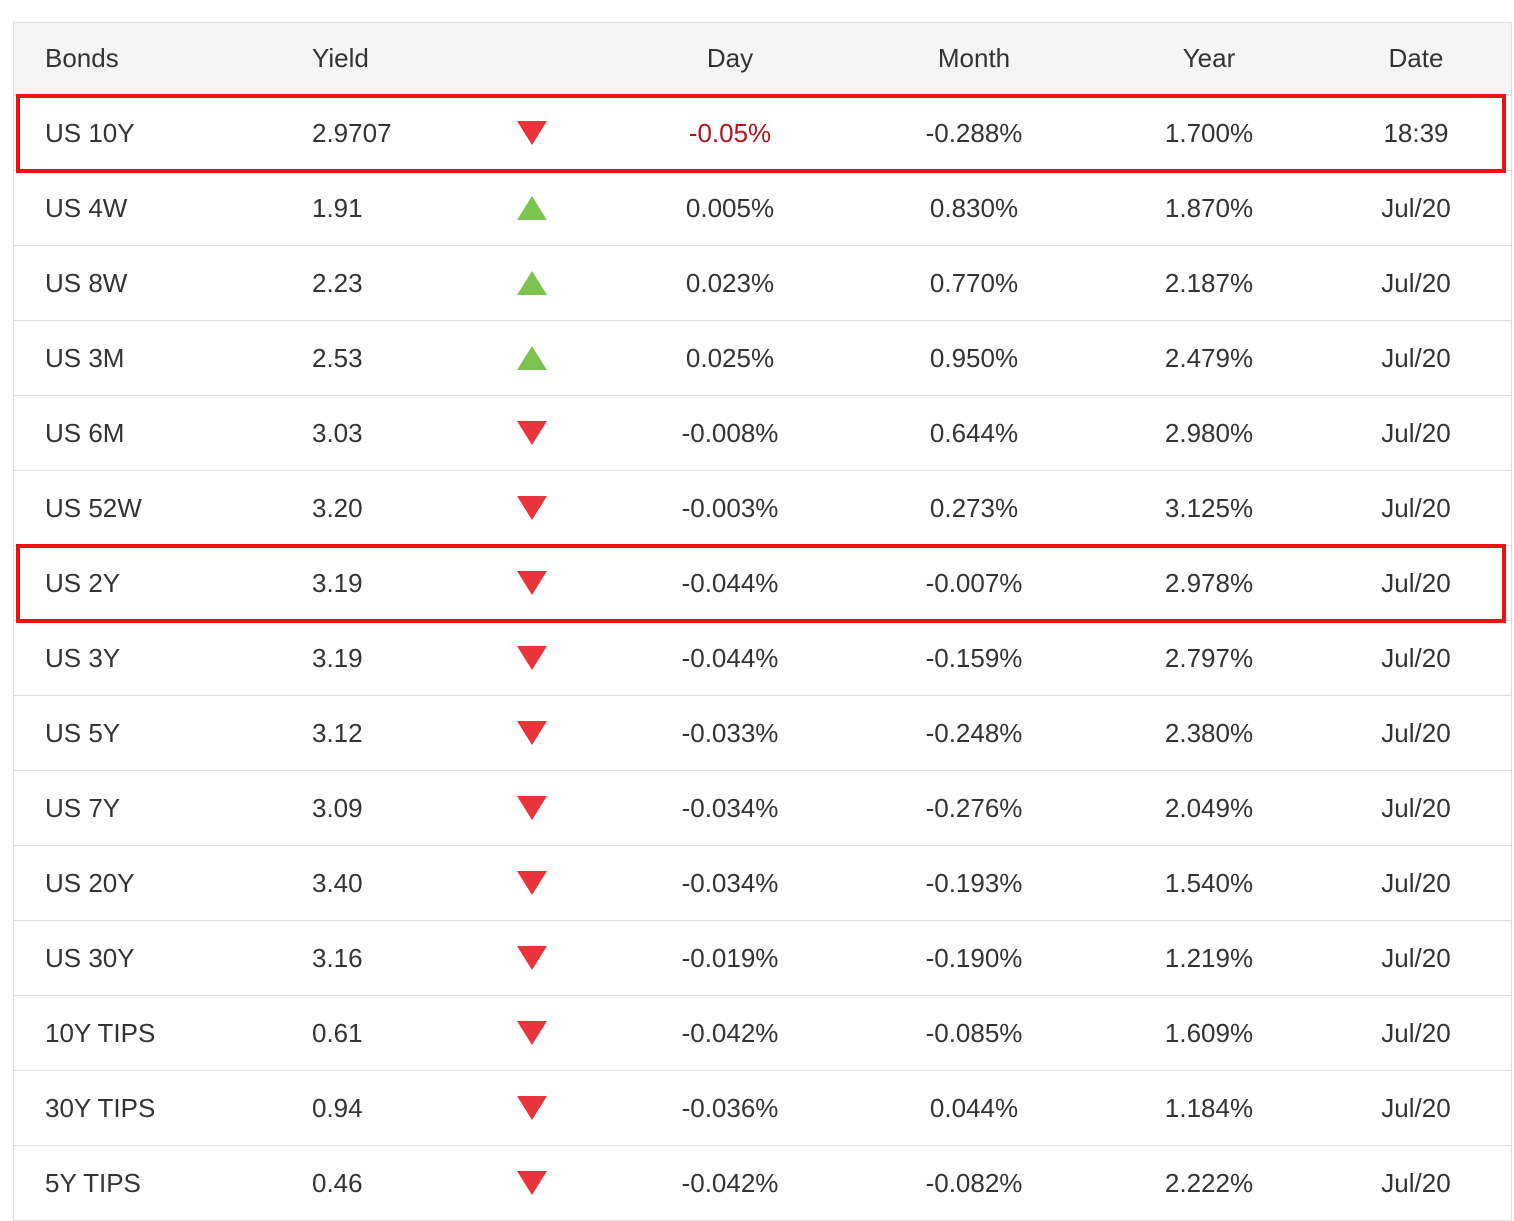  I want to click on table-row: US 3Y 3.19 -0.044% -0.159% 2.797% Jul/20, so click(762, 658).